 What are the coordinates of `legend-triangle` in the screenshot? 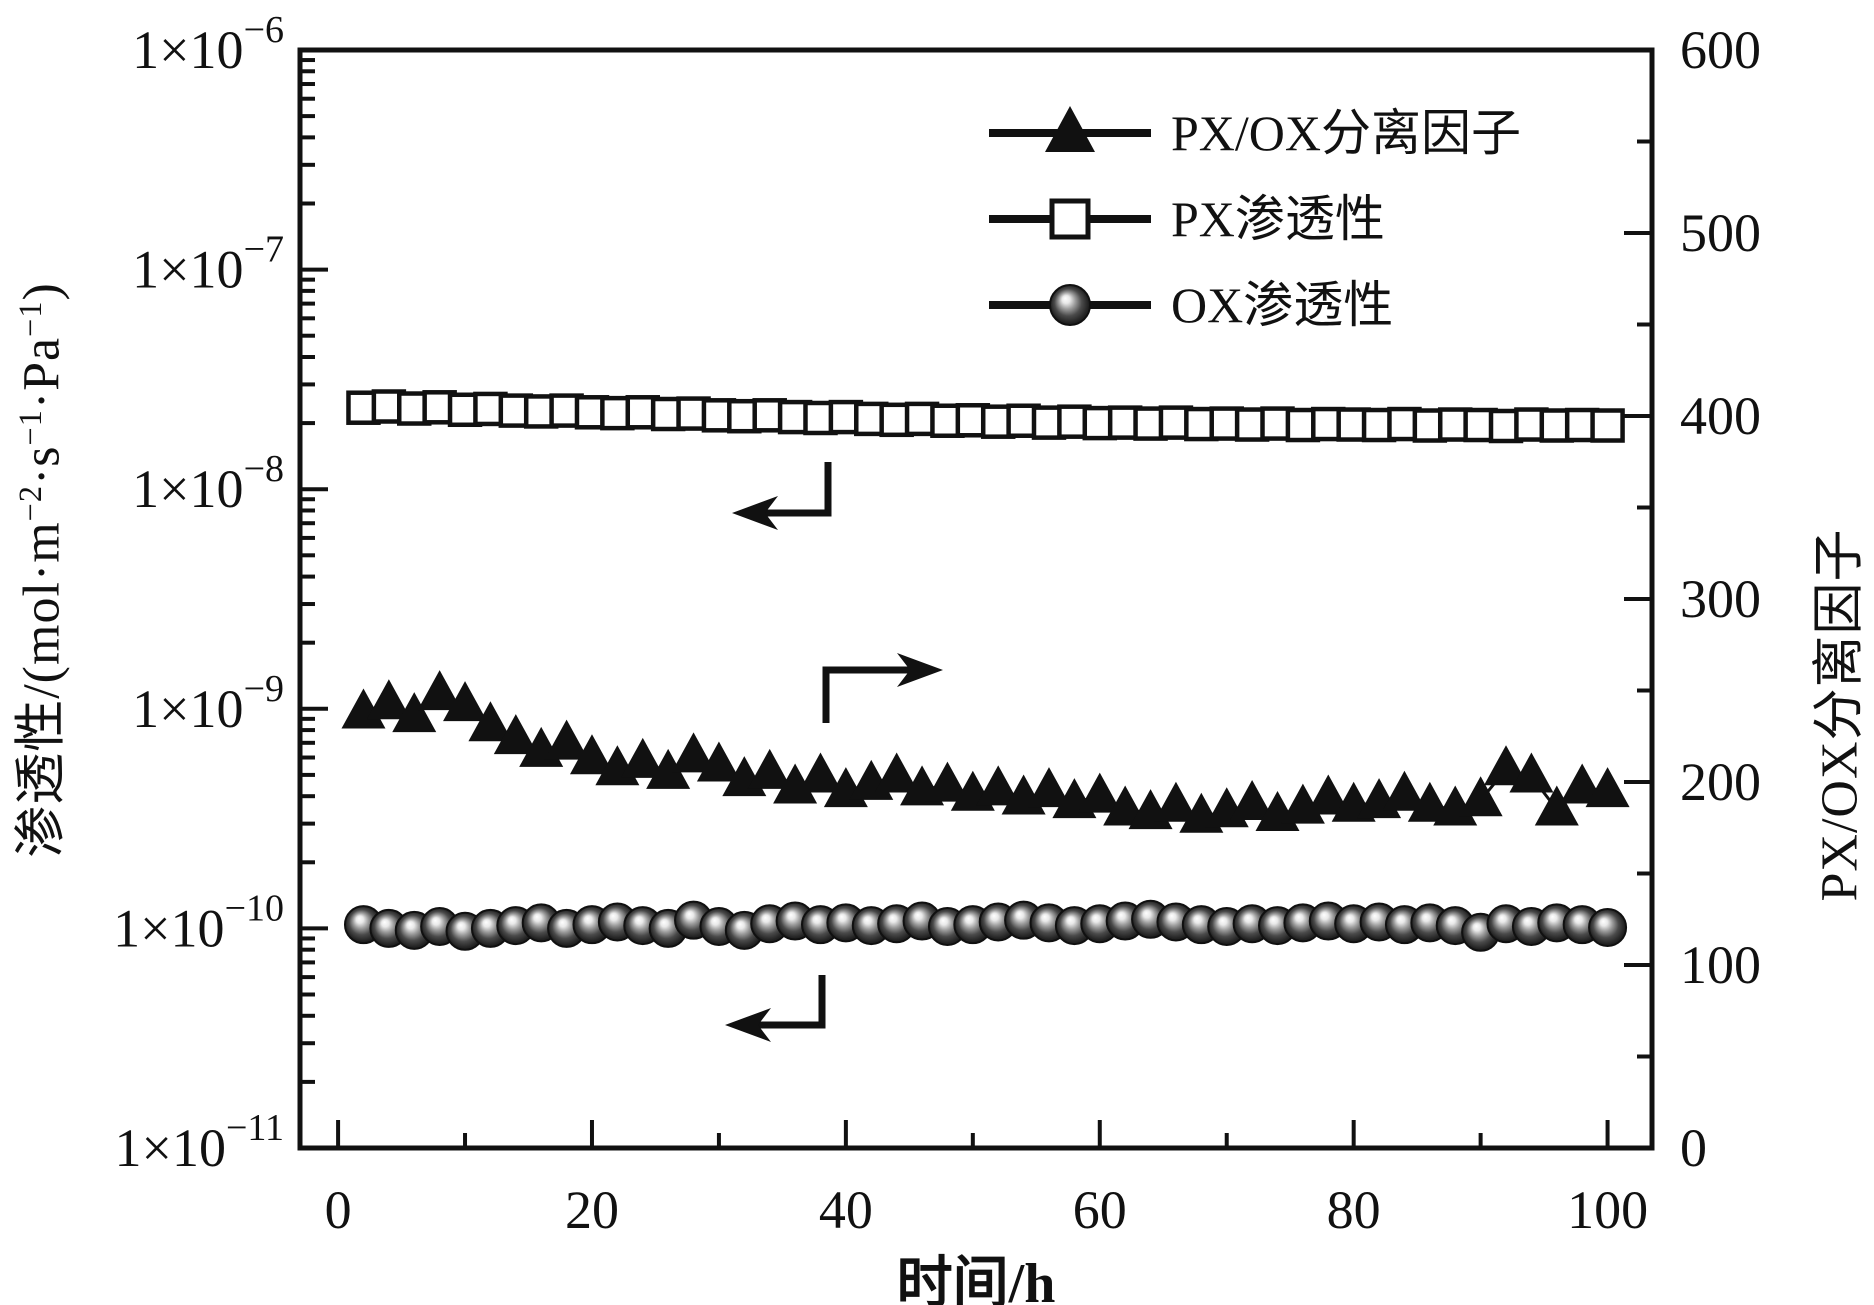 It's located at (1070, 129).